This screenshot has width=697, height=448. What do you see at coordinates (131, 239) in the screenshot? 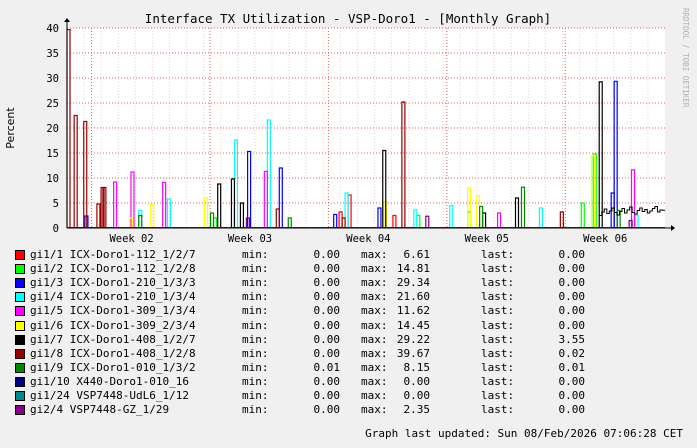
I see `x-tick-label: Week 02` at bounding box center [131, 239].